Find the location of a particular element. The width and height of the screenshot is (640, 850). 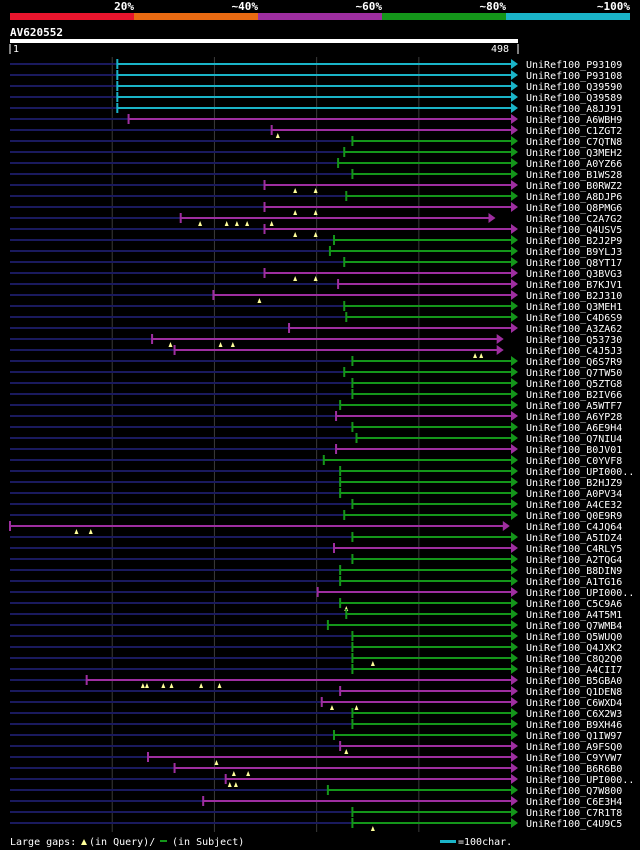

hit-row: UniRef100_Q4USV5 is located at coordinates (316, 230).